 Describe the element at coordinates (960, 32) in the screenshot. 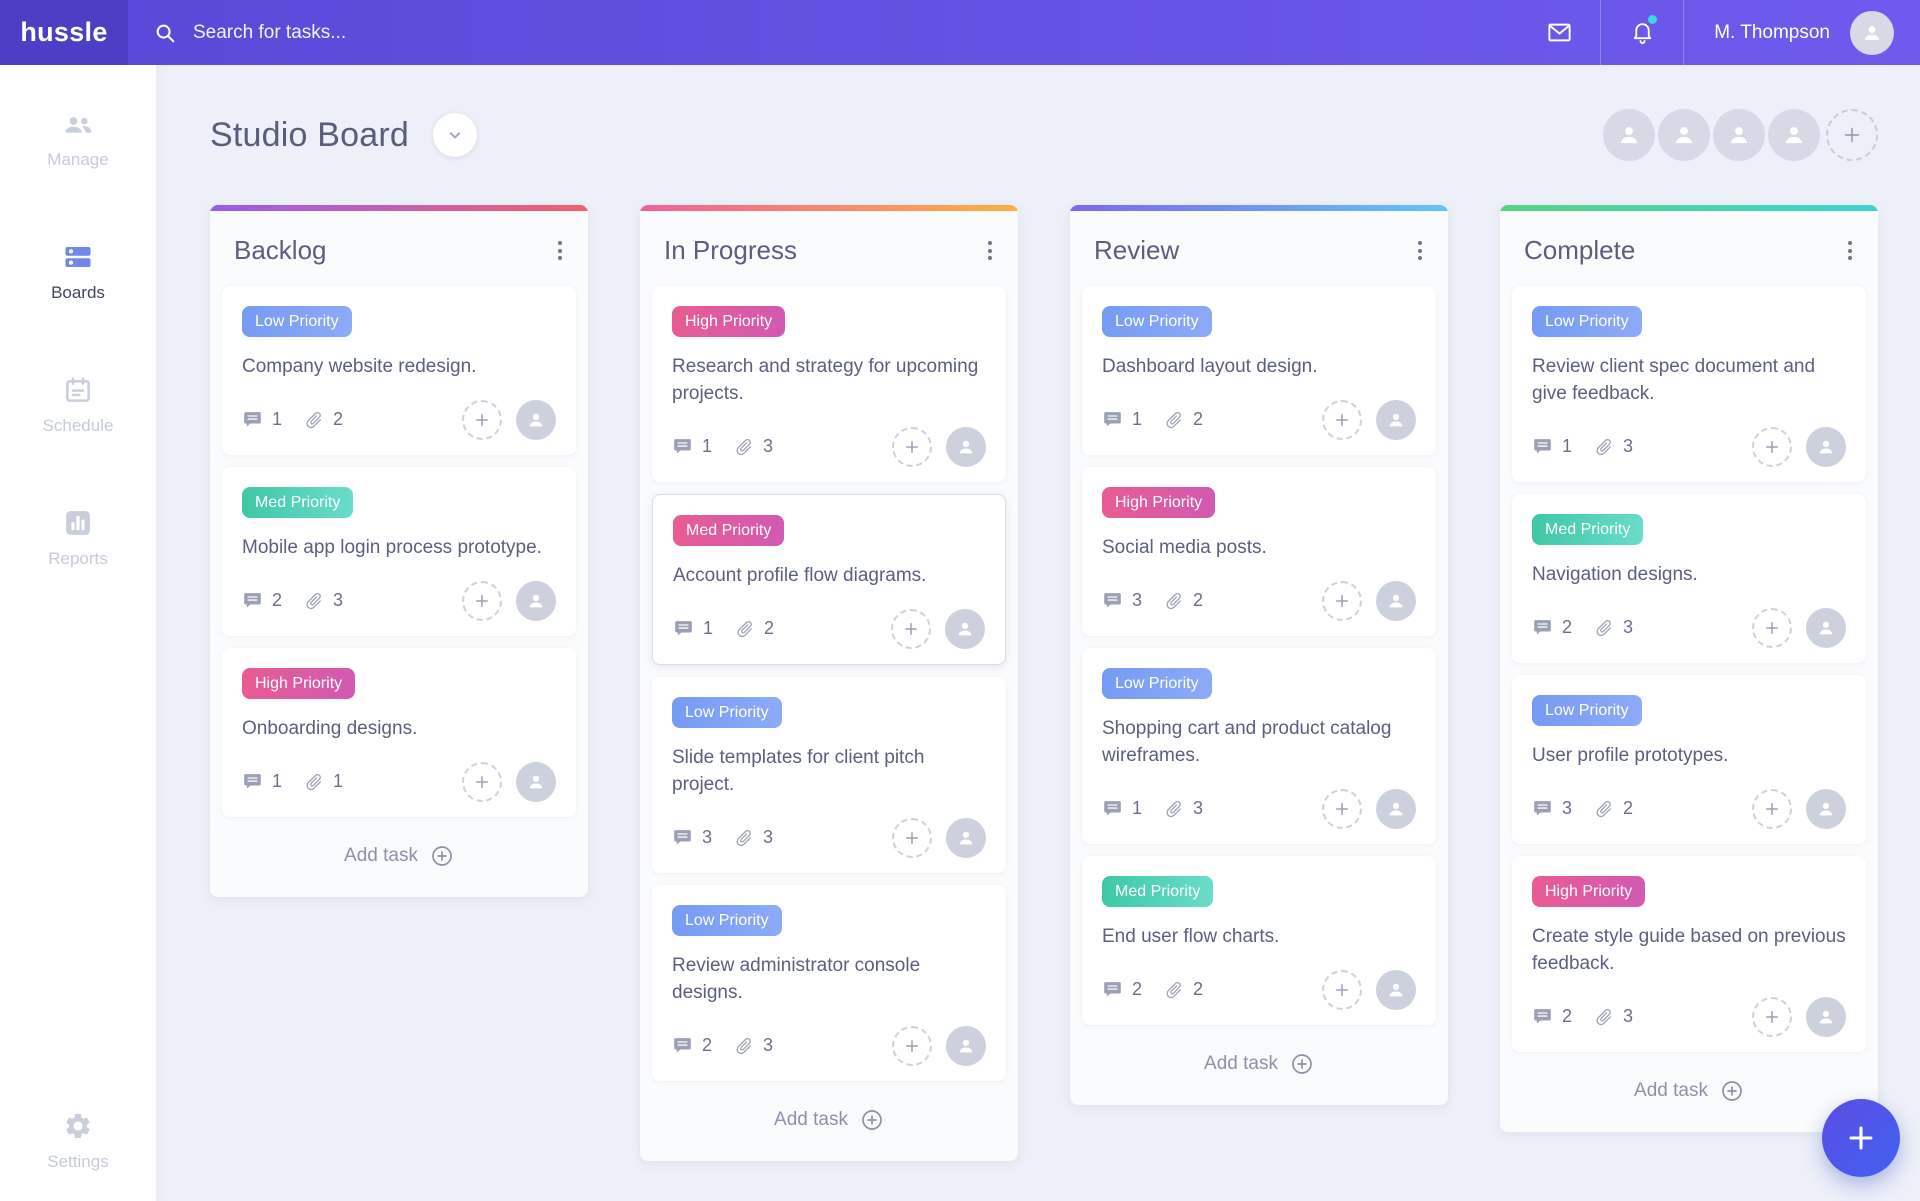

I see `topbar: hussle M. Thompson` at that location.